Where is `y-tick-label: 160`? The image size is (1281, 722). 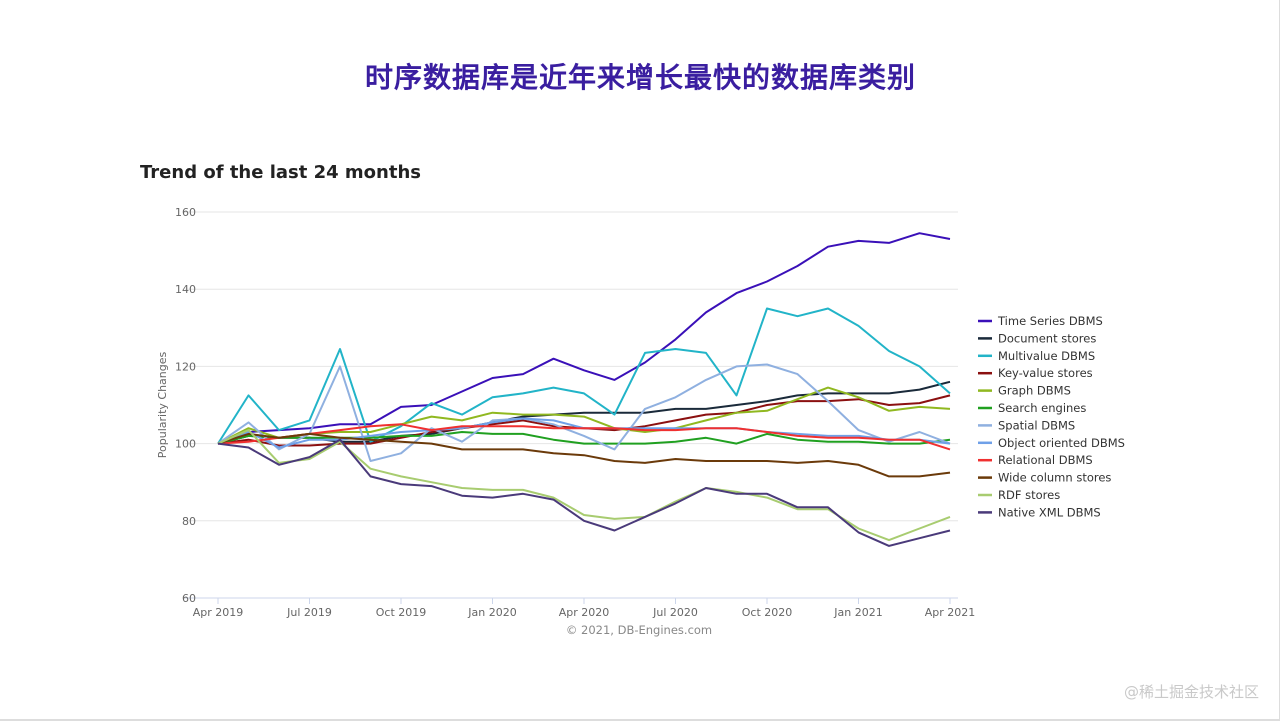 y-tick-label: 160 is located at coordinates (185, 212).